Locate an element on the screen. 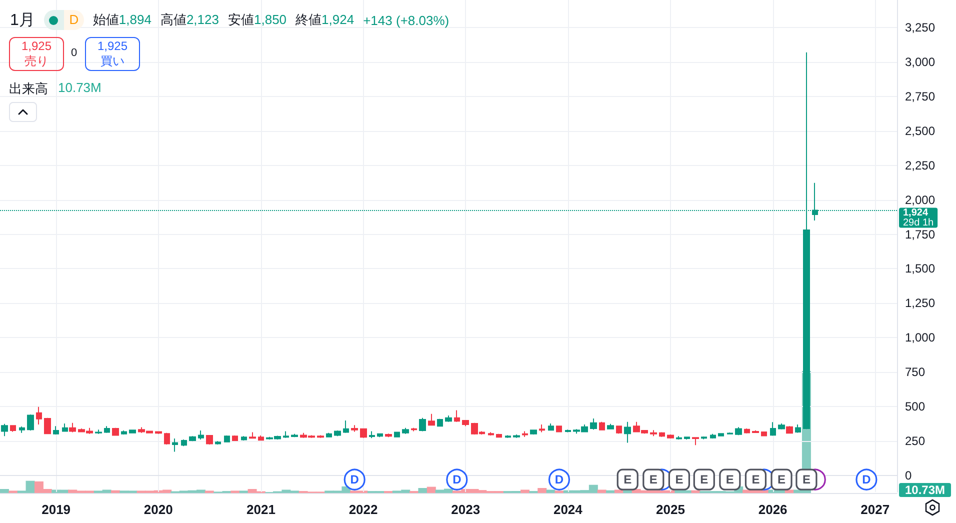  x-tick-label: 2027 is located at coordinates (875, 509).